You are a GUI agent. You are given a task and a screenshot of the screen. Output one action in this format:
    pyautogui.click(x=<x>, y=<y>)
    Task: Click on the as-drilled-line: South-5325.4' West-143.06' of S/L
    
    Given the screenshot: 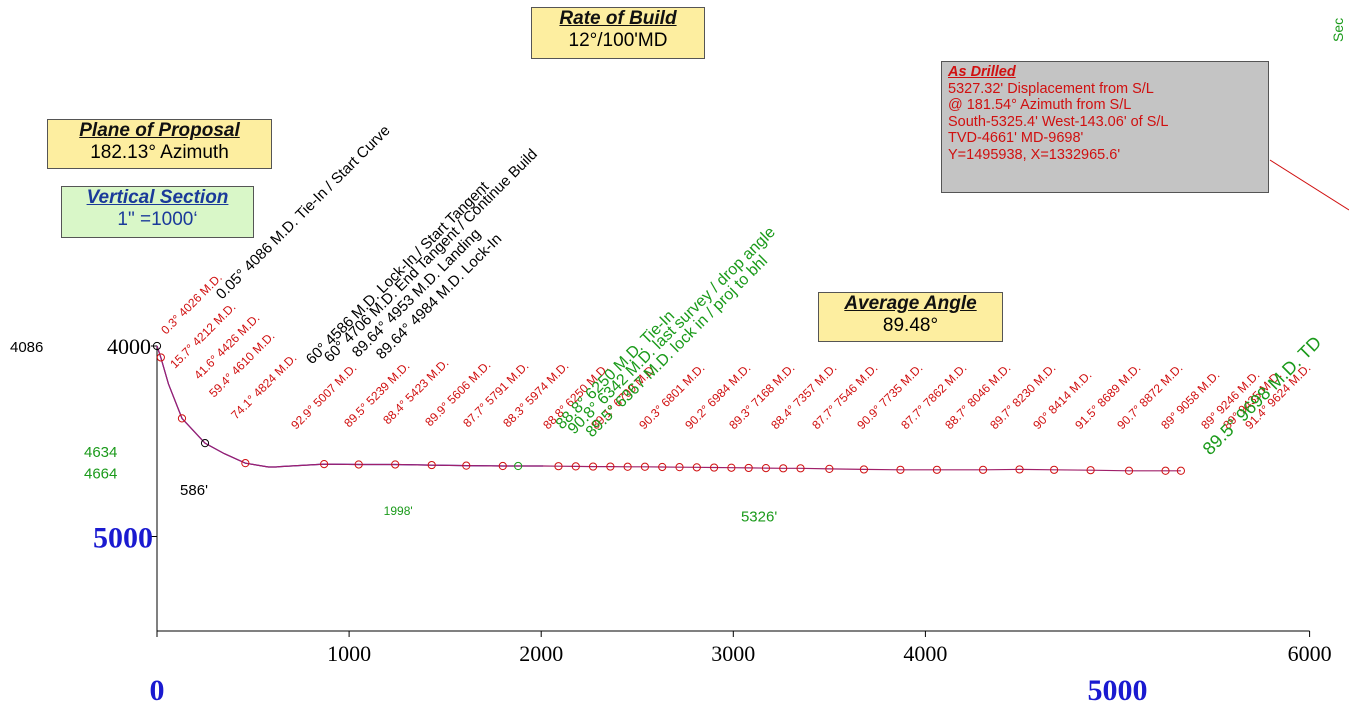 What is the action you would take?
    pyautogui.click(x=1058, y=121)
    